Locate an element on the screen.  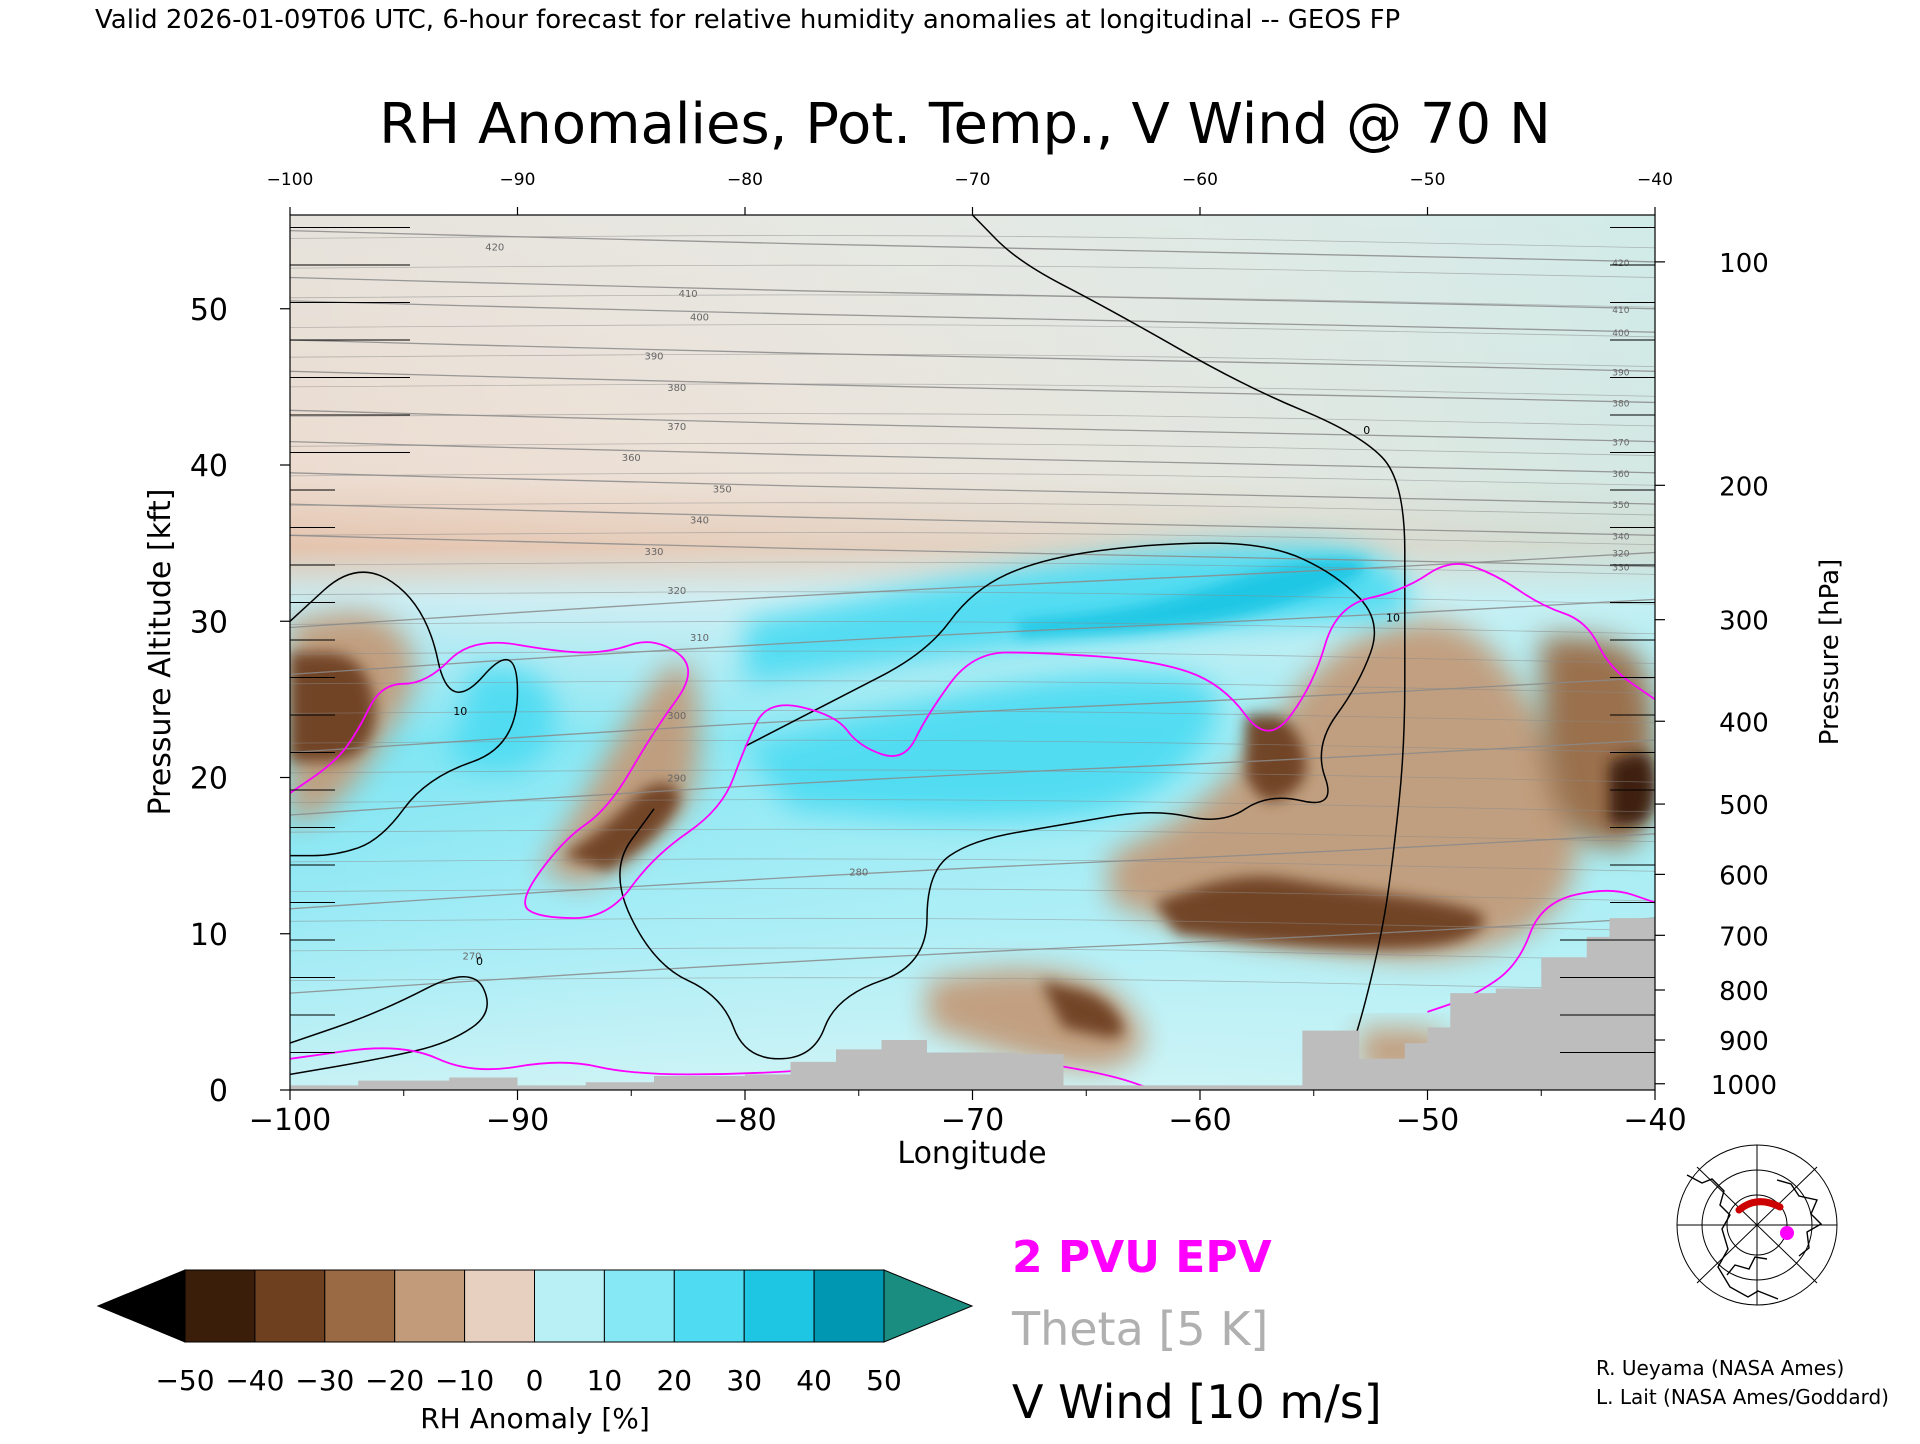
theta-label-380: 380 is located at coordinates (676, 388).